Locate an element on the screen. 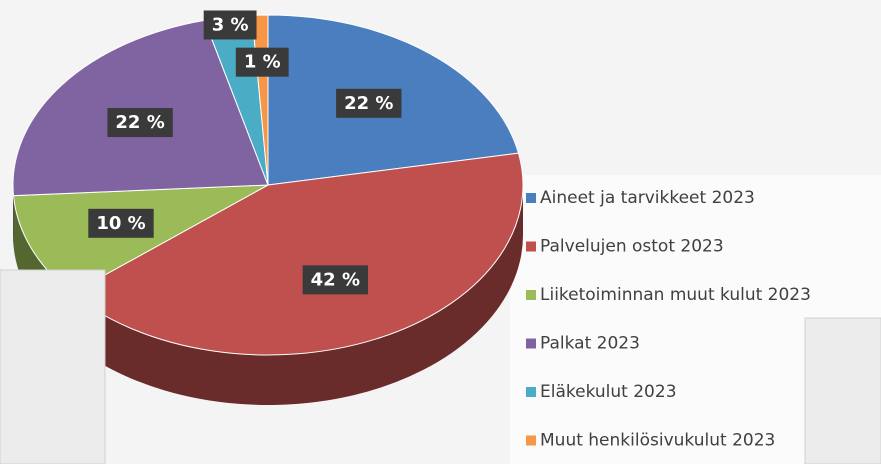 The image size is (881, 464). value-label: 42 % is located at coordinates (335, 279).